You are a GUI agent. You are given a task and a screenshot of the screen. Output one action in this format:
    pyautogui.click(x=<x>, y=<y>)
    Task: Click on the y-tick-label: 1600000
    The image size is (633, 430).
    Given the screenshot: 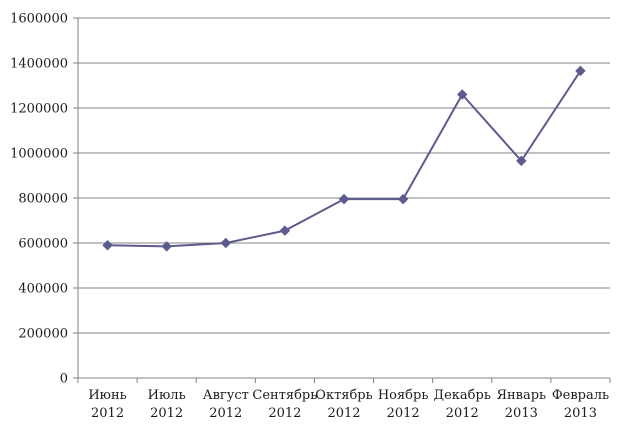 What is the action you would take?
    pyautogui.click(x=39, y=19)
    